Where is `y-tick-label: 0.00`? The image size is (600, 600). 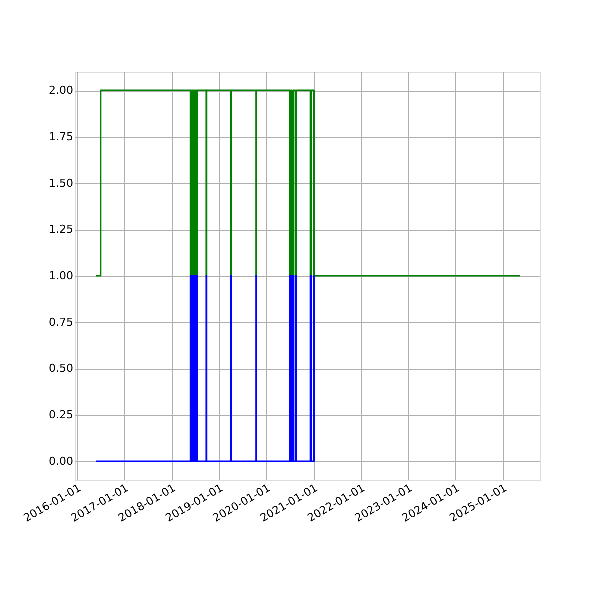
y-tick-label: 0.00 is located at coordinates (61, 461).